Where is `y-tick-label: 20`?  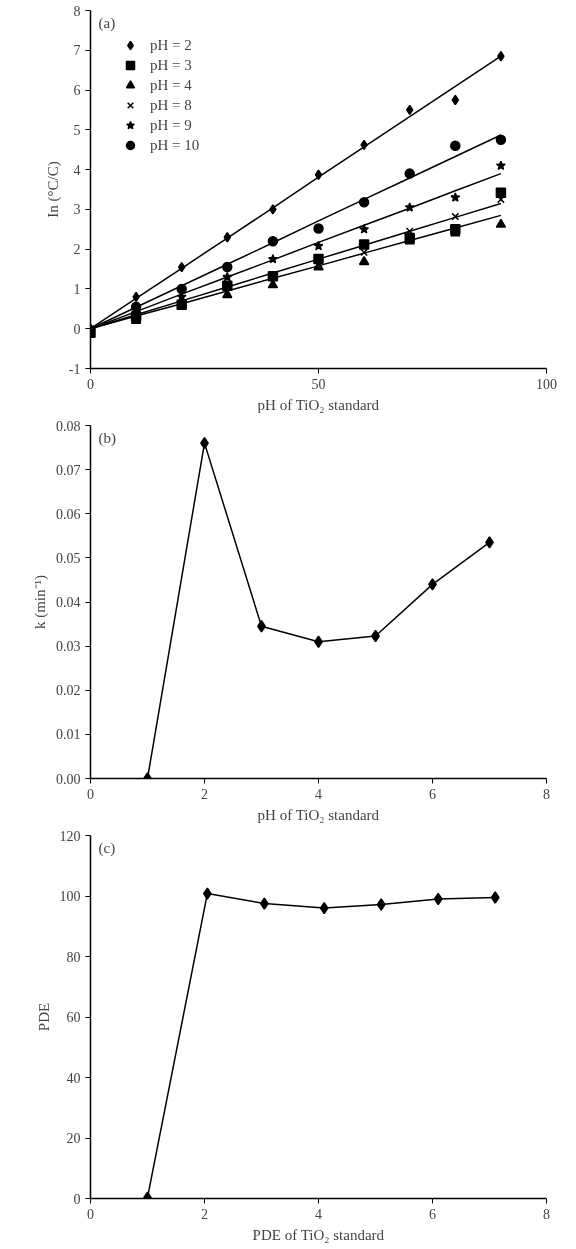
y-tick-label: 20 is located at coordinates (73, 1138).